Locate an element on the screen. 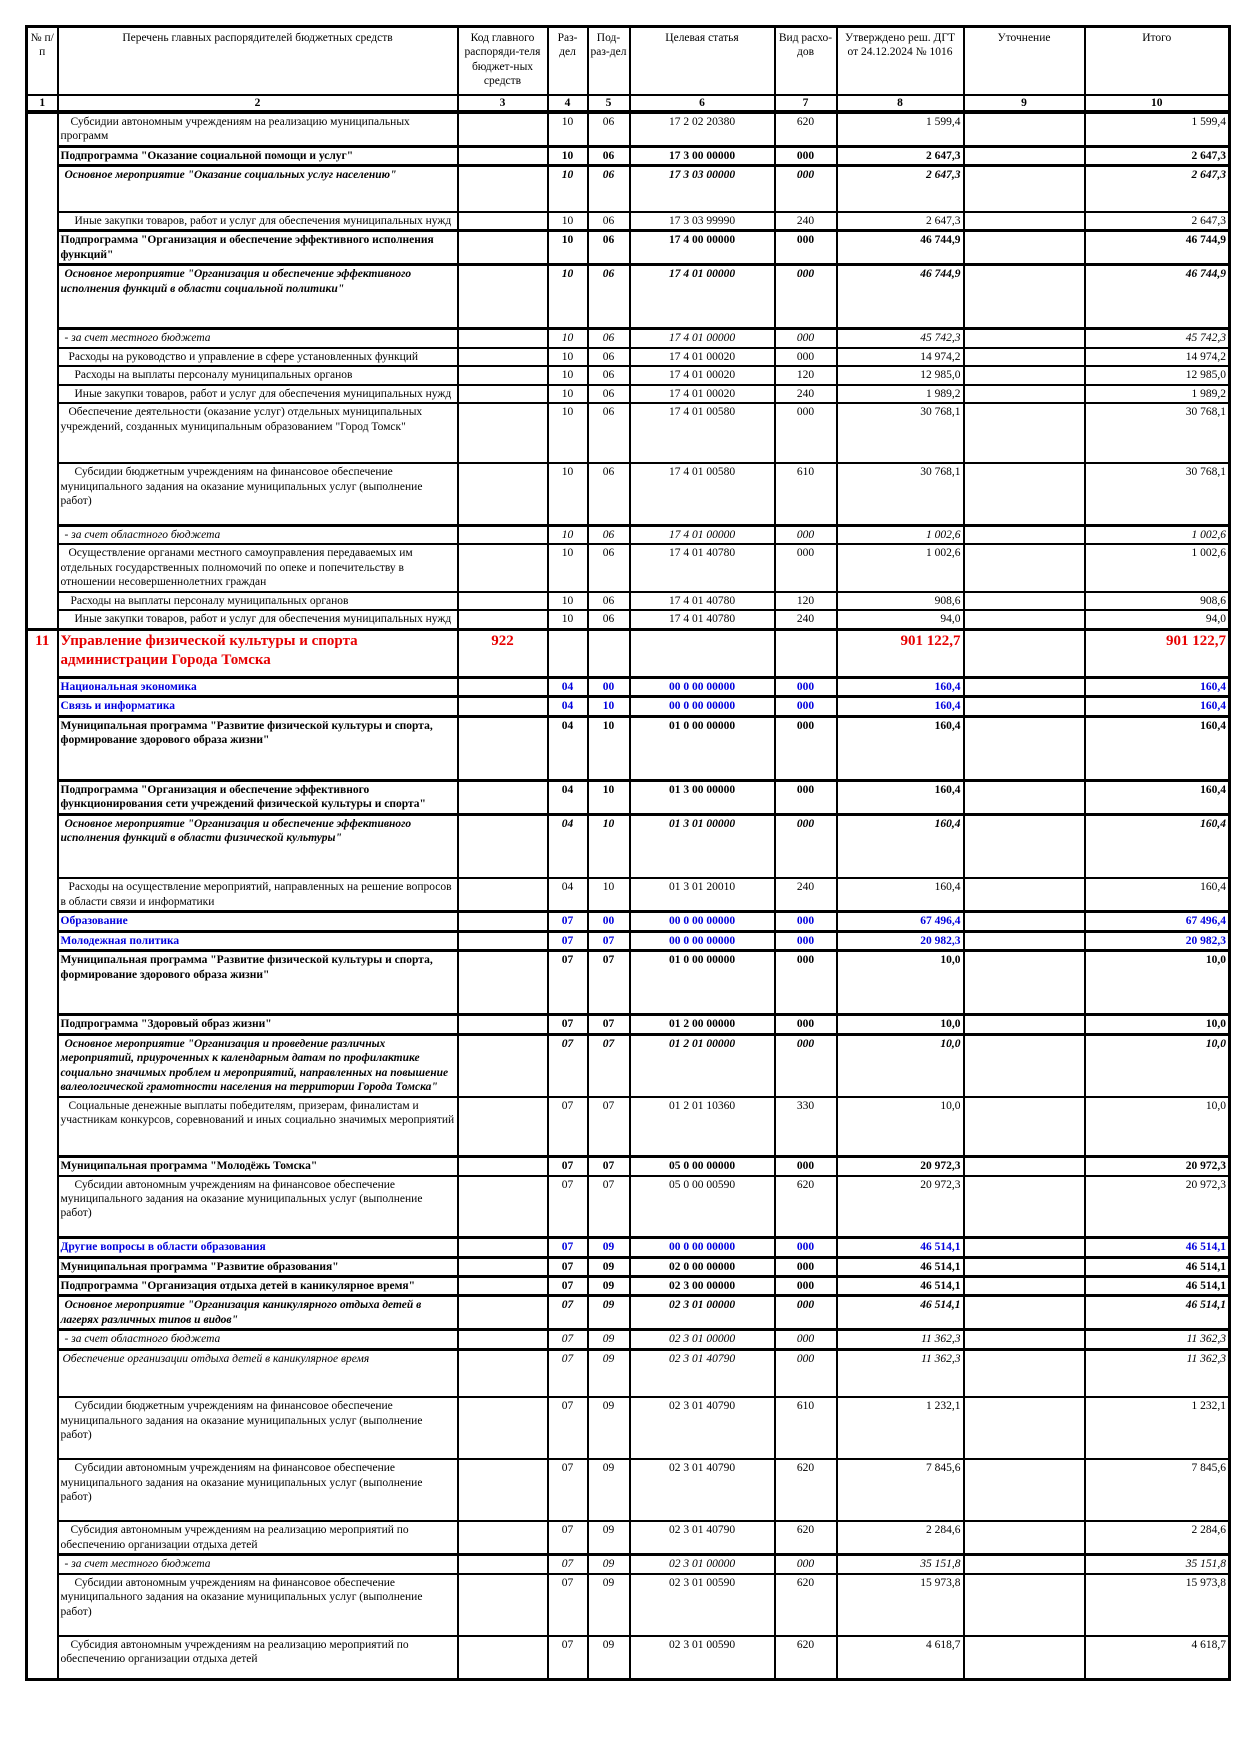 Image resolution: width=1240 pixels, height=1754 pixels. total-amount-cell: 14 974,2 is located at coordinates (1157, 357).